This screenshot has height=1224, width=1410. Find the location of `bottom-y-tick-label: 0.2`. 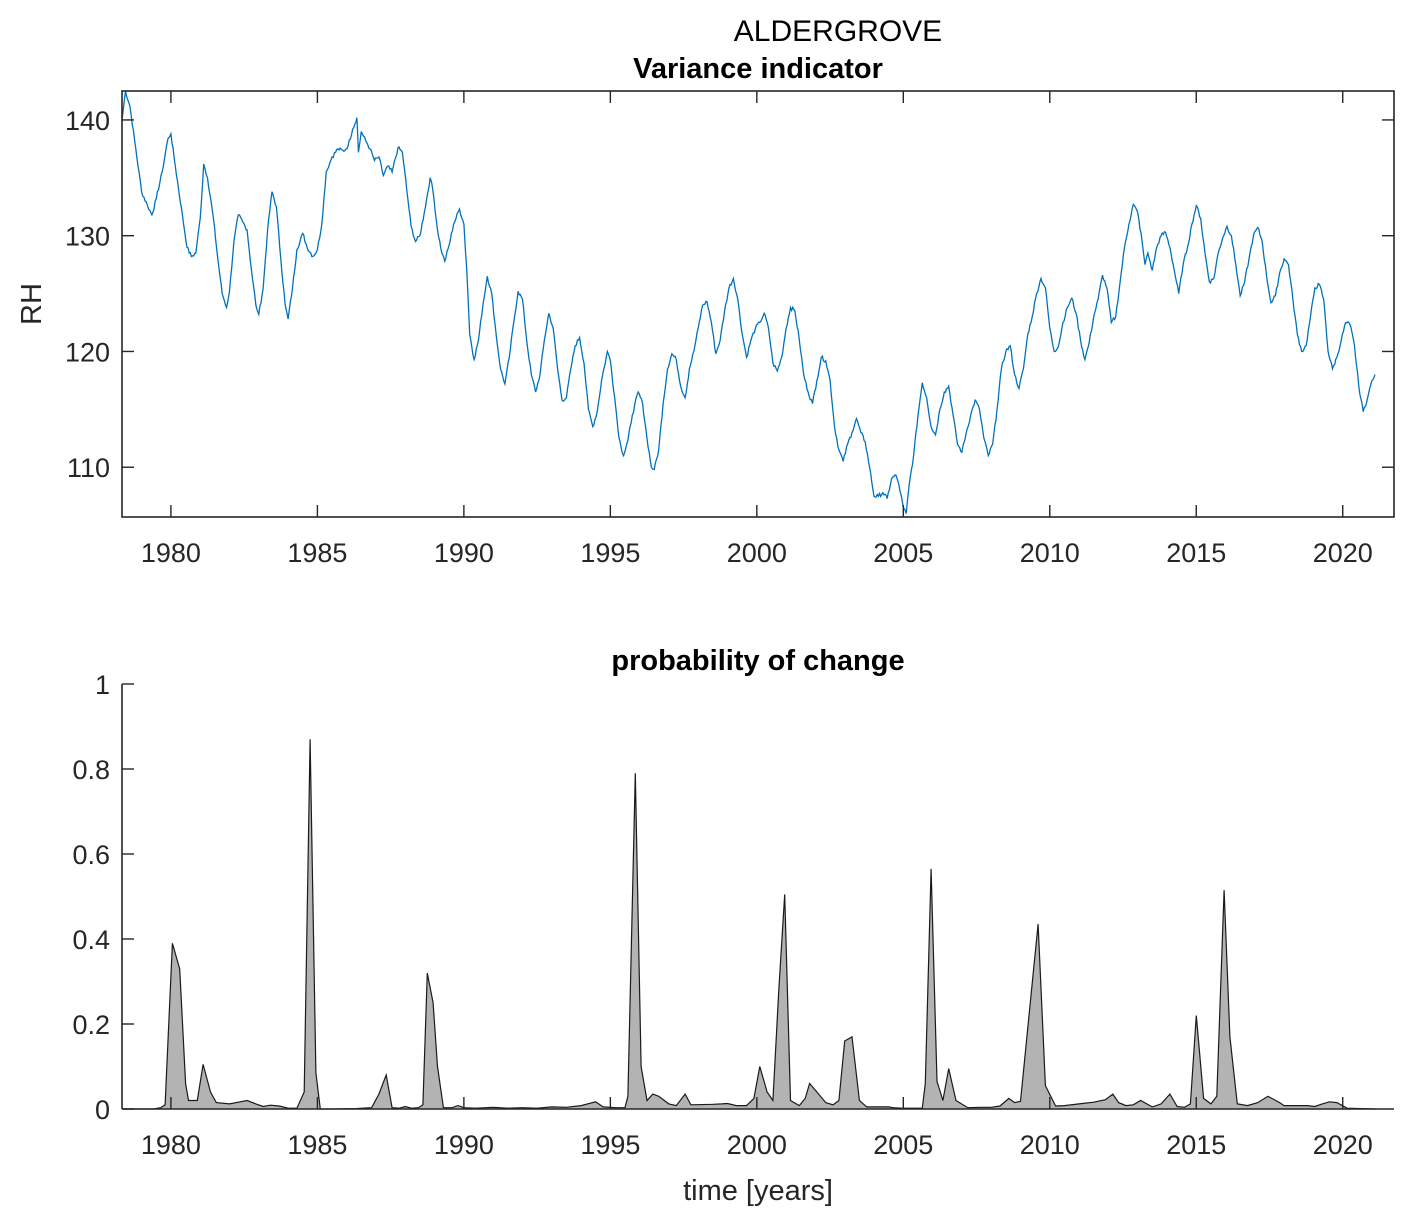

bottom-y-tick-label: 0.2 is located at coordinates (91, 1025).